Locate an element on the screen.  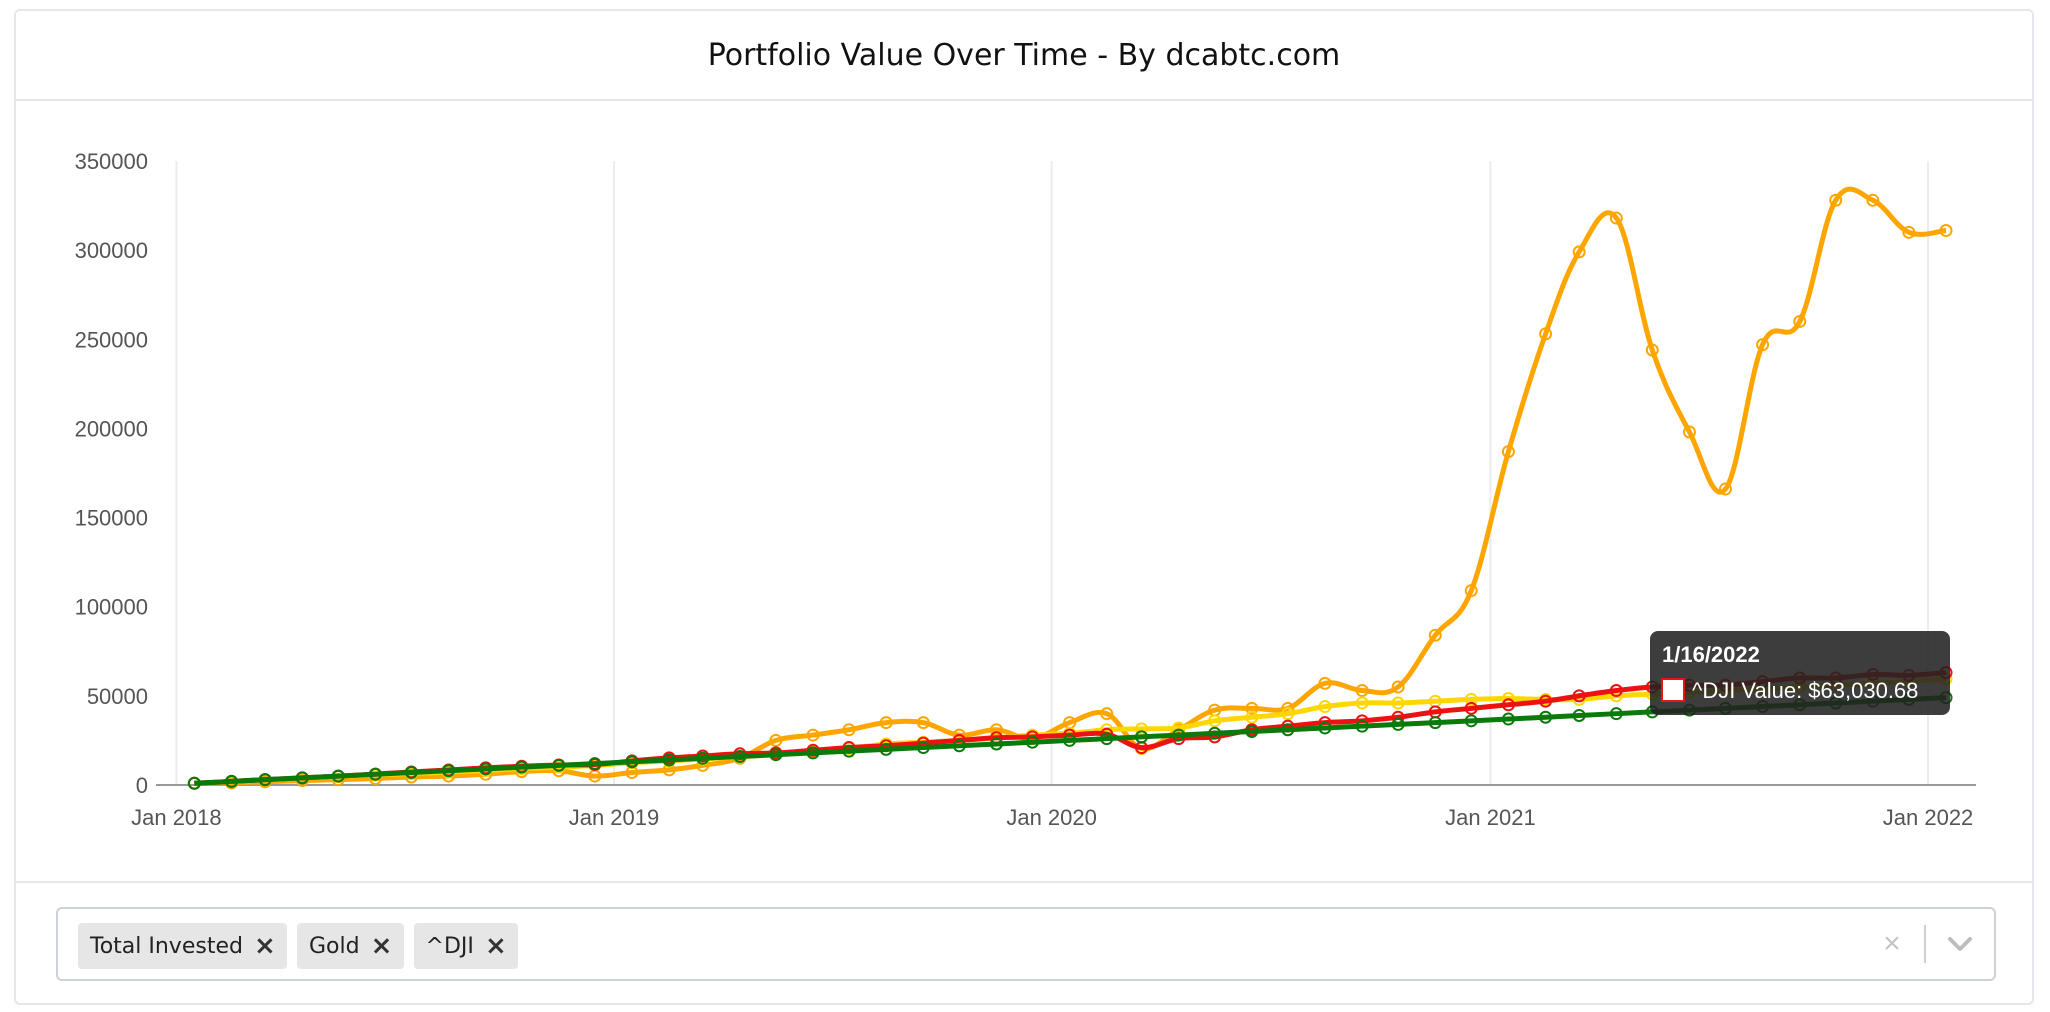
chip-label: Total Invested is located at coordinates (166, 946).